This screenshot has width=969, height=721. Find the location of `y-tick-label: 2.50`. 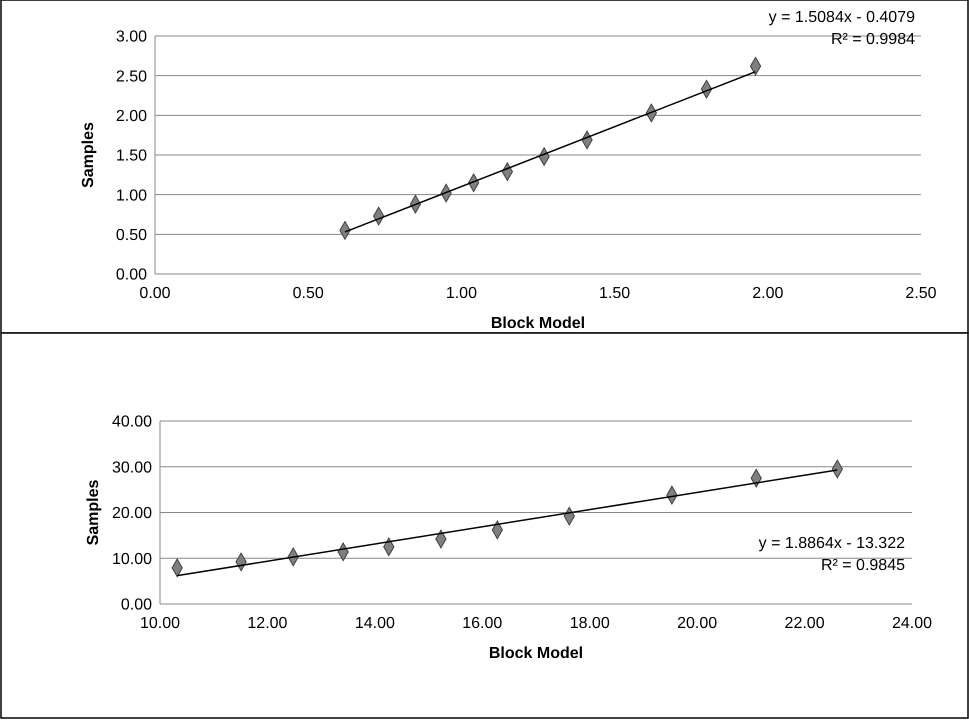

y-tick-label: 2.50 is located at coordinates (132, 77).